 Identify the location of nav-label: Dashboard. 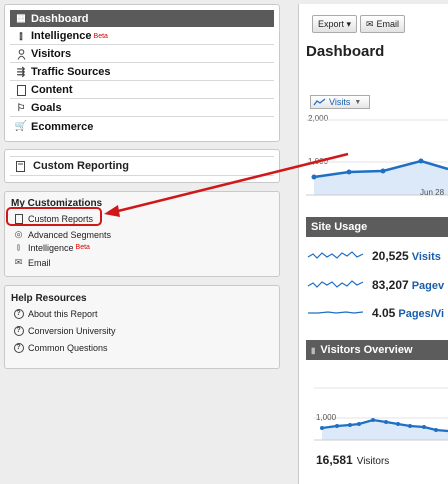
(60, 18).